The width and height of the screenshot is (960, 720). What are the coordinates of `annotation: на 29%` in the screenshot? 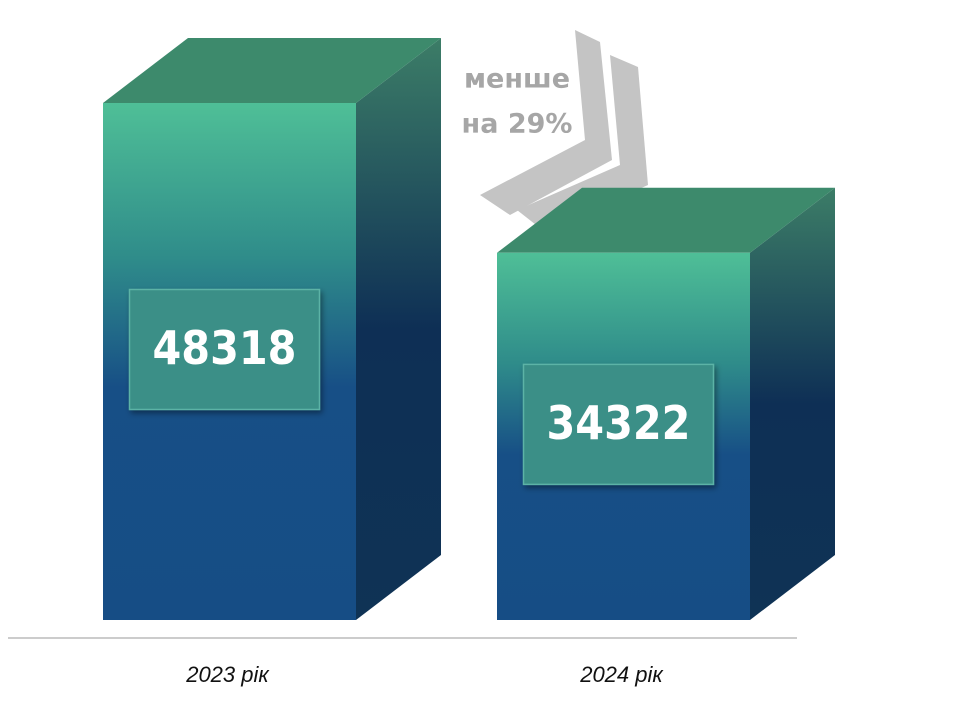 It's located at (517, 124).